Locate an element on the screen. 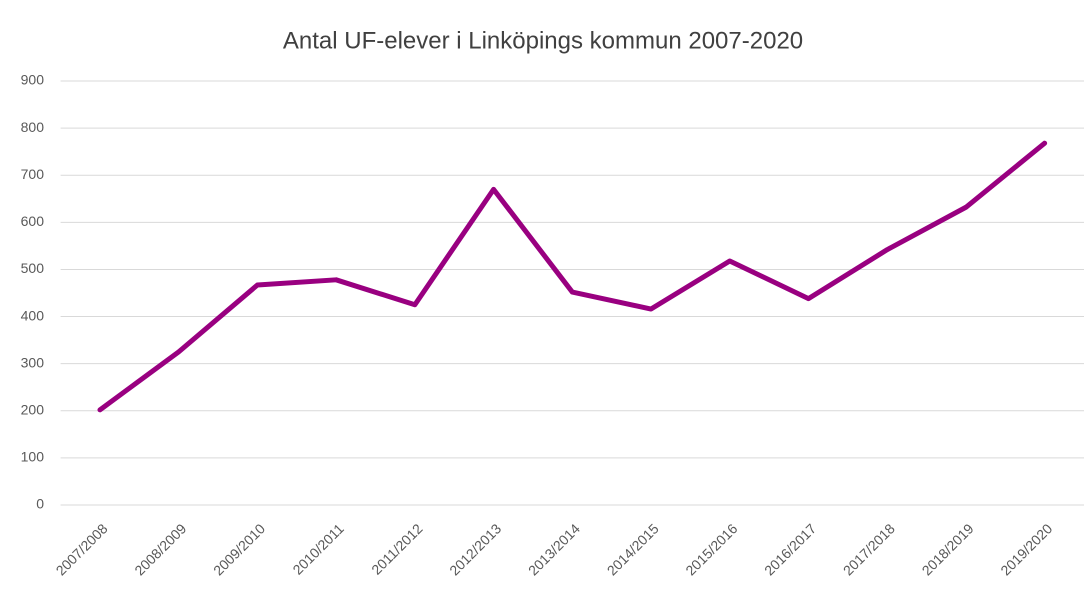 The image size is (1086, 599). y-tick-label: 700 is located at coordinates (33, 174).